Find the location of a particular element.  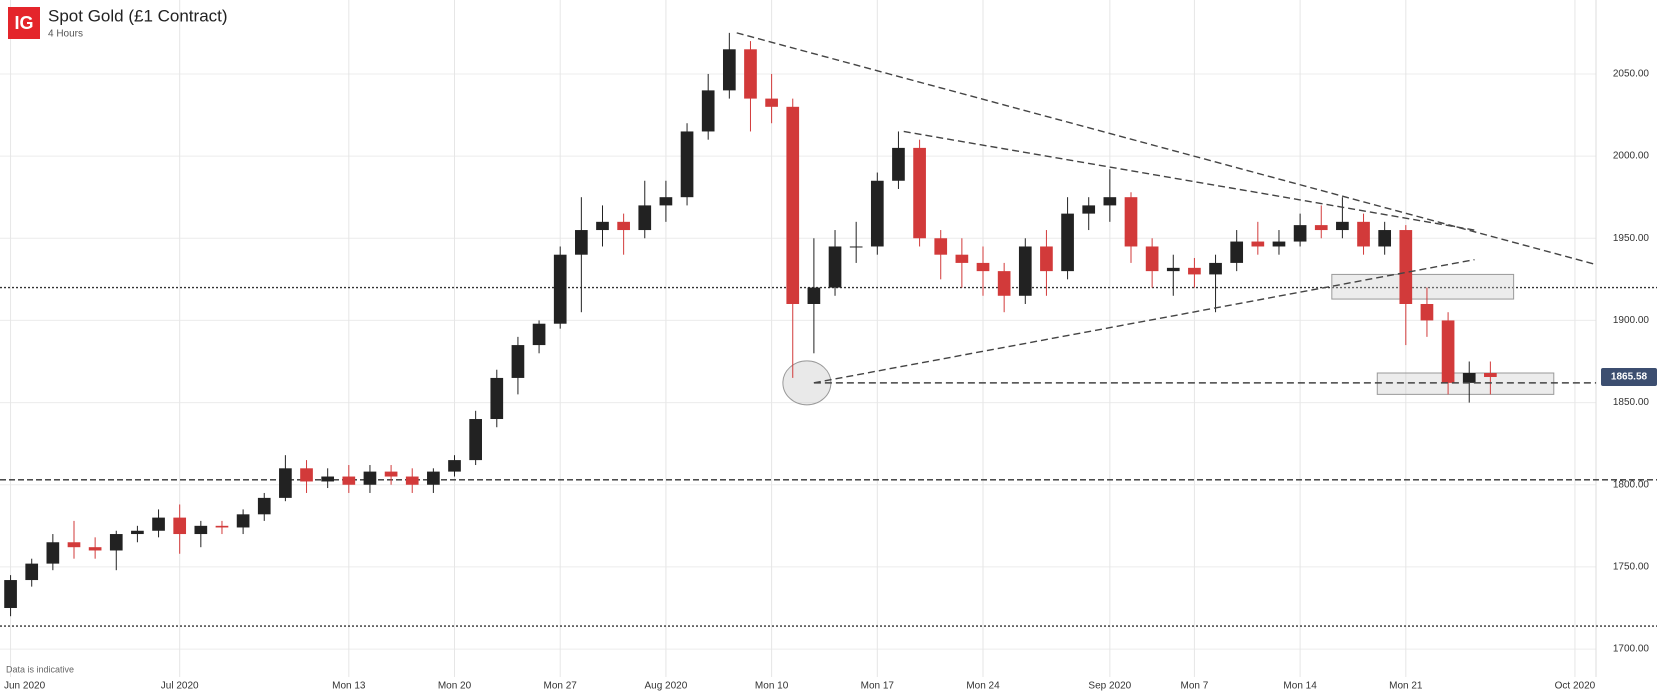

x-tick-label: Jun 2020 is located at coordinates (25, 686).